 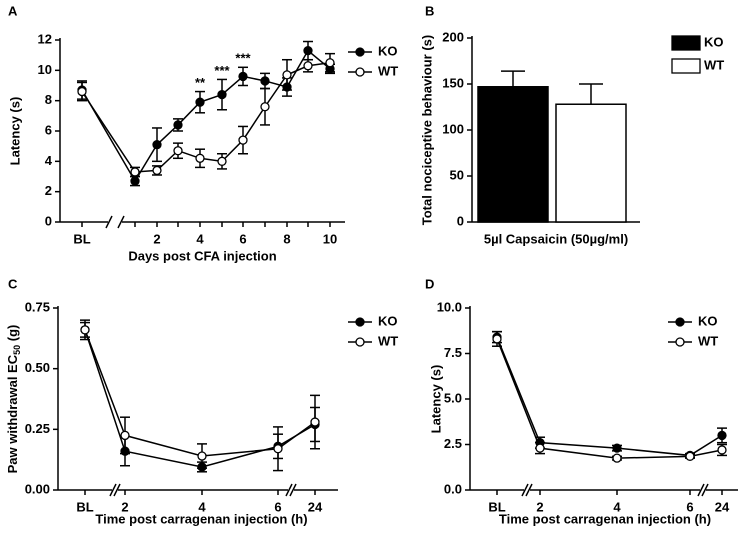 What do you see at coordinates (17, 350) in the screenshot?
I see `y-axis-label-sub: 50` at bounding box center [17, 350].